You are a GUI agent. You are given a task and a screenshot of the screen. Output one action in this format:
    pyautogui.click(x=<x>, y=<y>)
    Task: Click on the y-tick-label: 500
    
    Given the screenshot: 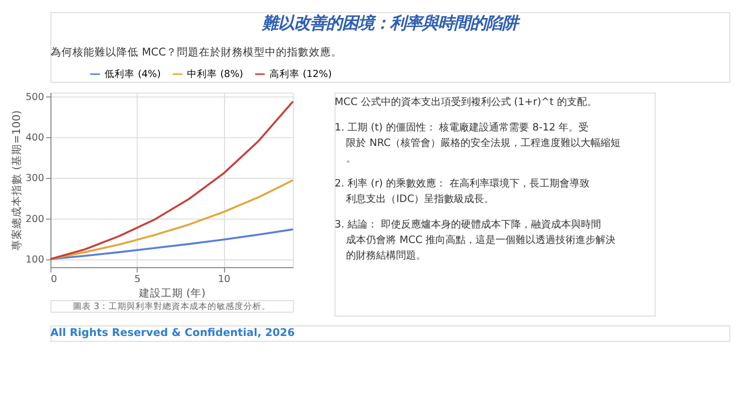 What is the action you would take?
    pyautogui.click(x=35, y=98)
    